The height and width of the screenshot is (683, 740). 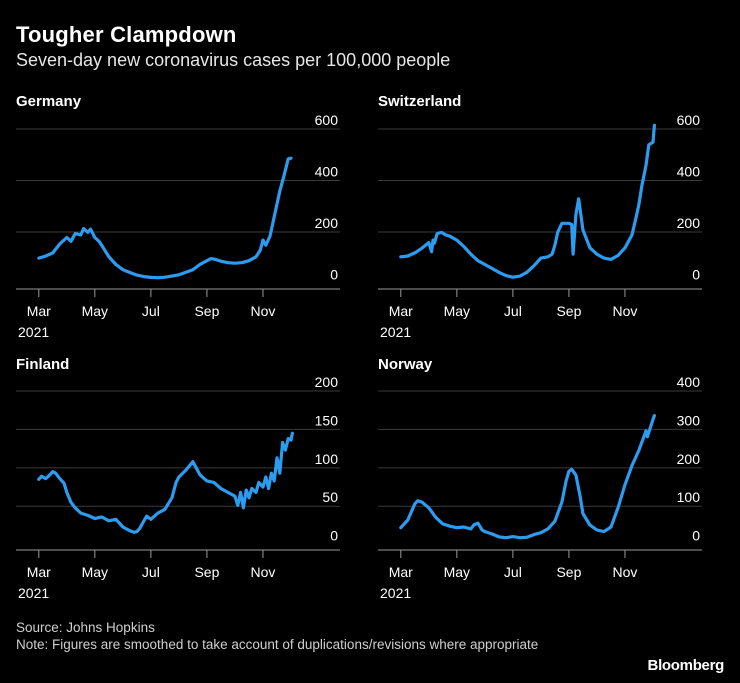 What do you see at coordinates (49, 101) in the screenshot?
I see `germany-title: Germany` at bounding box center [49, 101].